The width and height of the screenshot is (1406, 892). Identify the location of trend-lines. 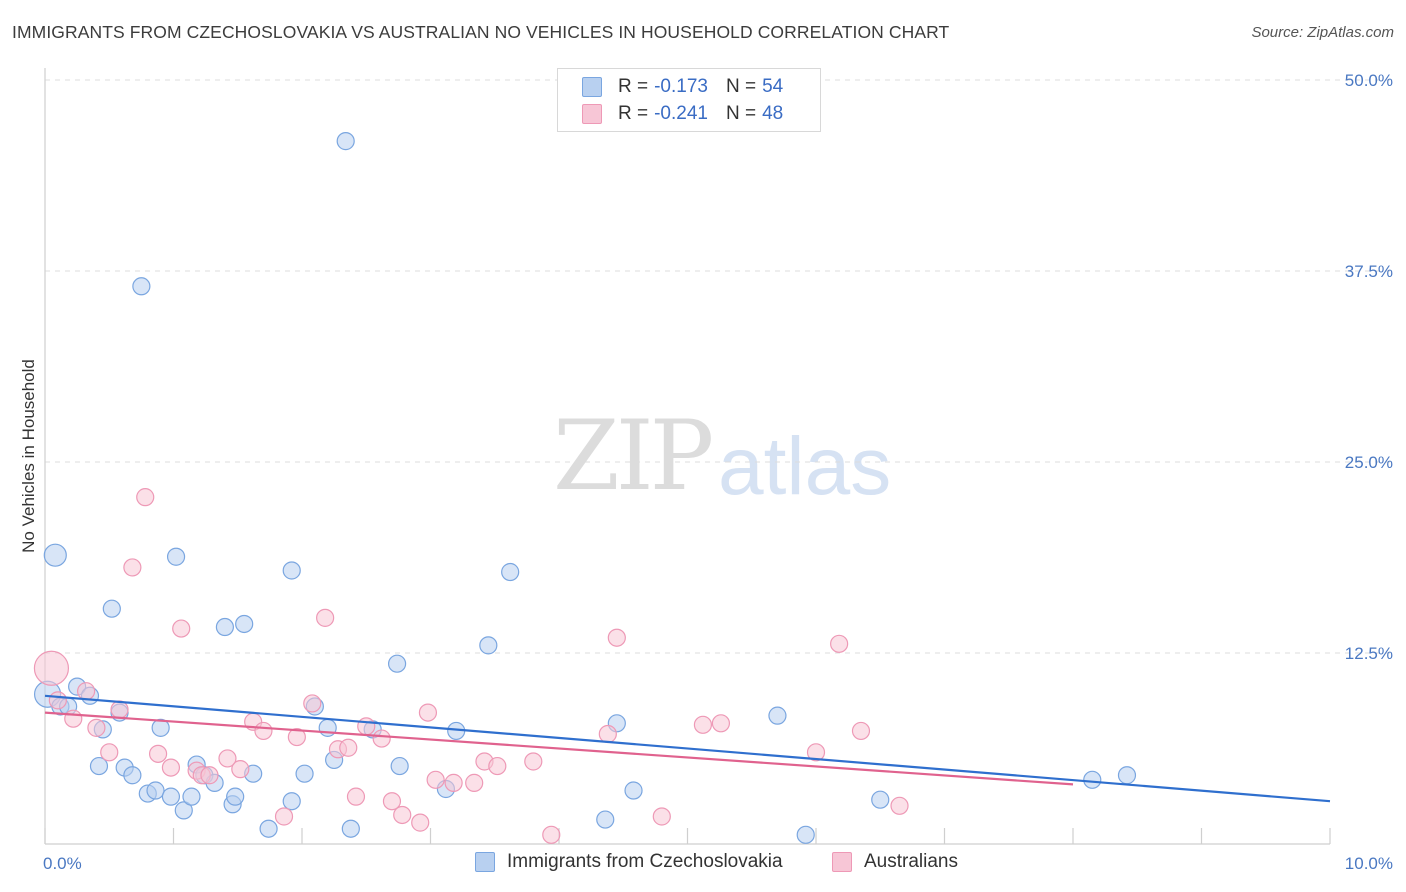
(687, 748).